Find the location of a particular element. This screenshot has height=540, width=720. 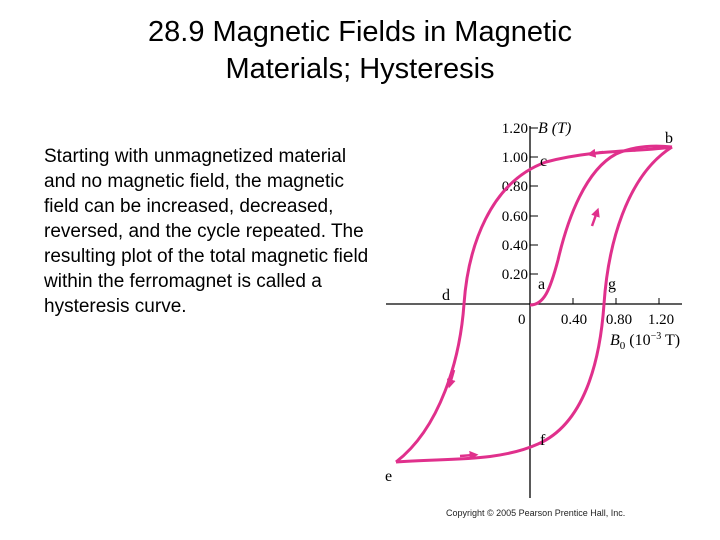

x-tick-label: 0.40 is located at coordinates (574, 320).